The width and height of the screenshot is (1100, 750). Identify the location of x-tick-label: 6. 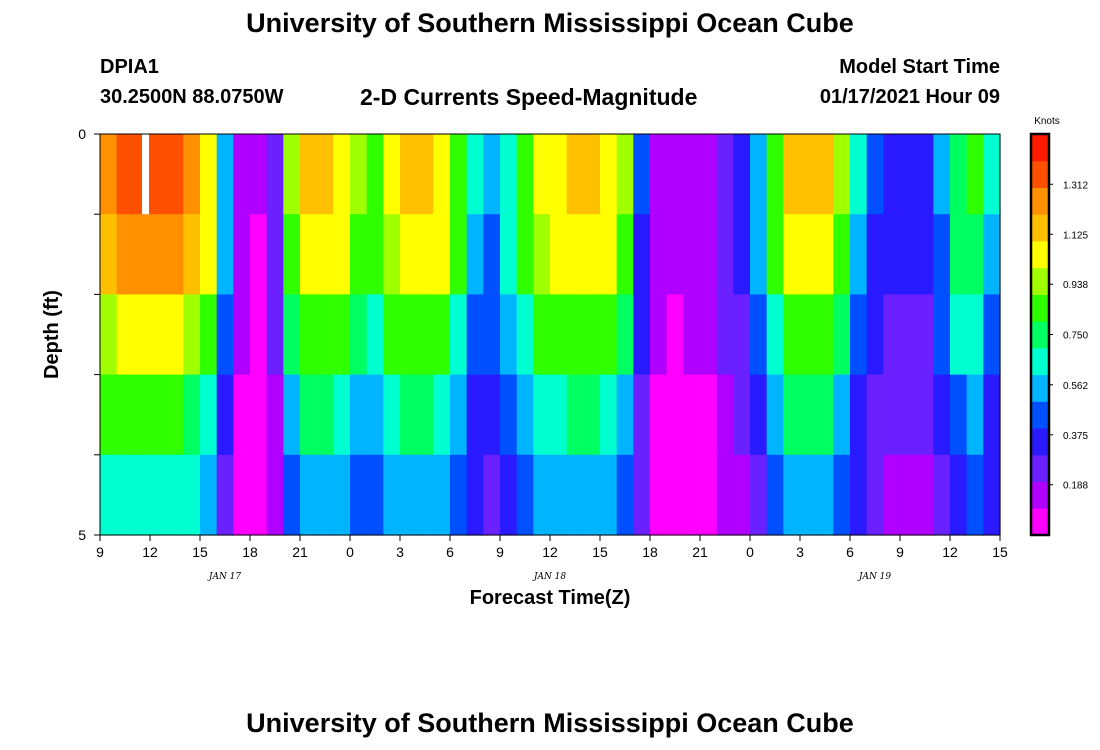
(450, 552).